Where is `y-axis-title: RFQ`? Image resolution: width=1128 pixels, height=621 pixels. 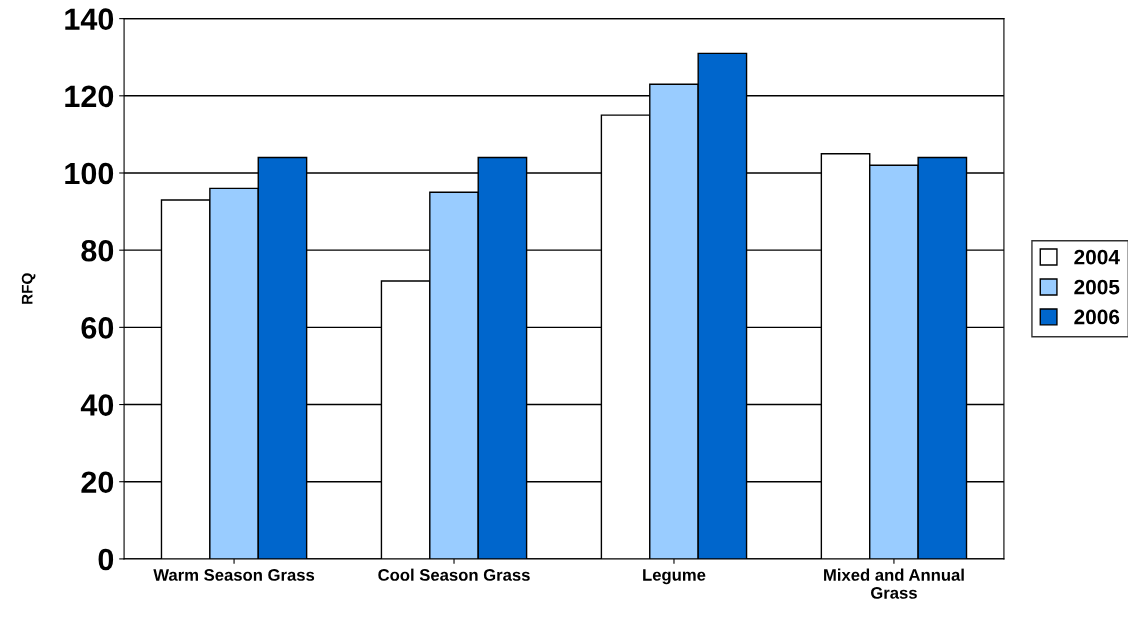
y-axis-title: RFQ is located at coordinates (28, 288).